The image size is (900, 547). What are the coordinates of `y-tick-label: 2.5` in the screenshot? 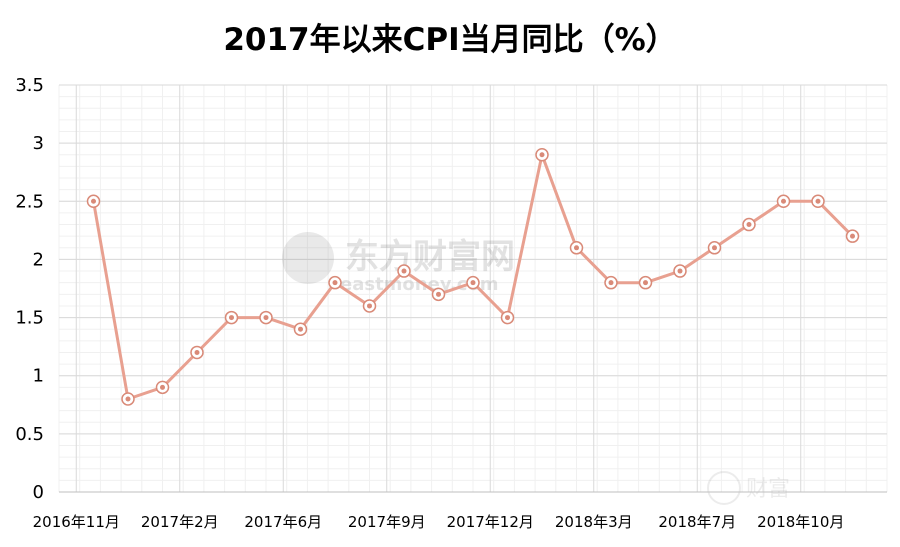 It's located at (29, 201).